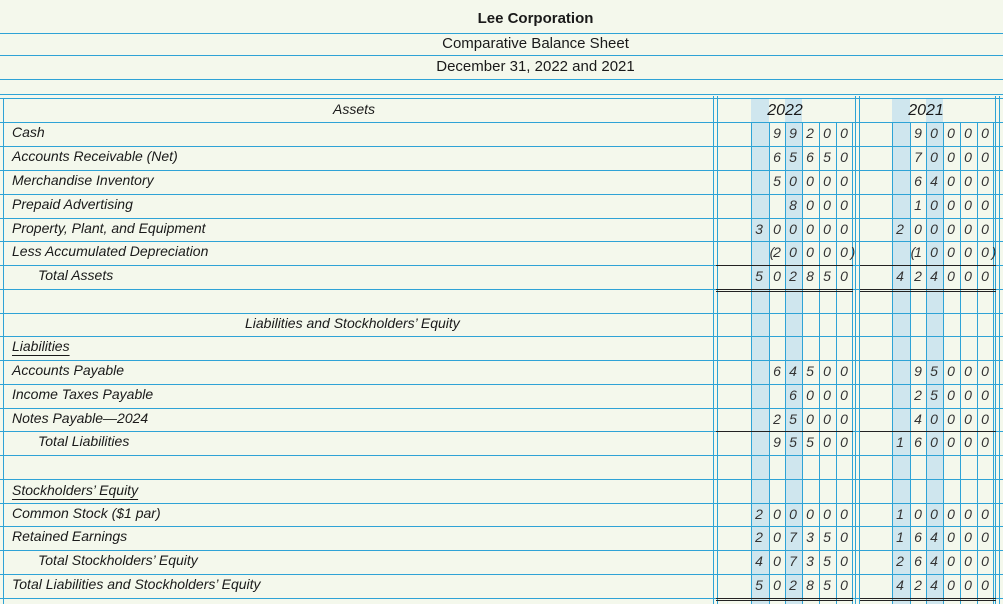 Image resolution: width=1003 pixels, height=604 pixels. Describe the element at coordinates (772, 252) in the screenshot. I see `amount-2022-open-paren: (` at that location.